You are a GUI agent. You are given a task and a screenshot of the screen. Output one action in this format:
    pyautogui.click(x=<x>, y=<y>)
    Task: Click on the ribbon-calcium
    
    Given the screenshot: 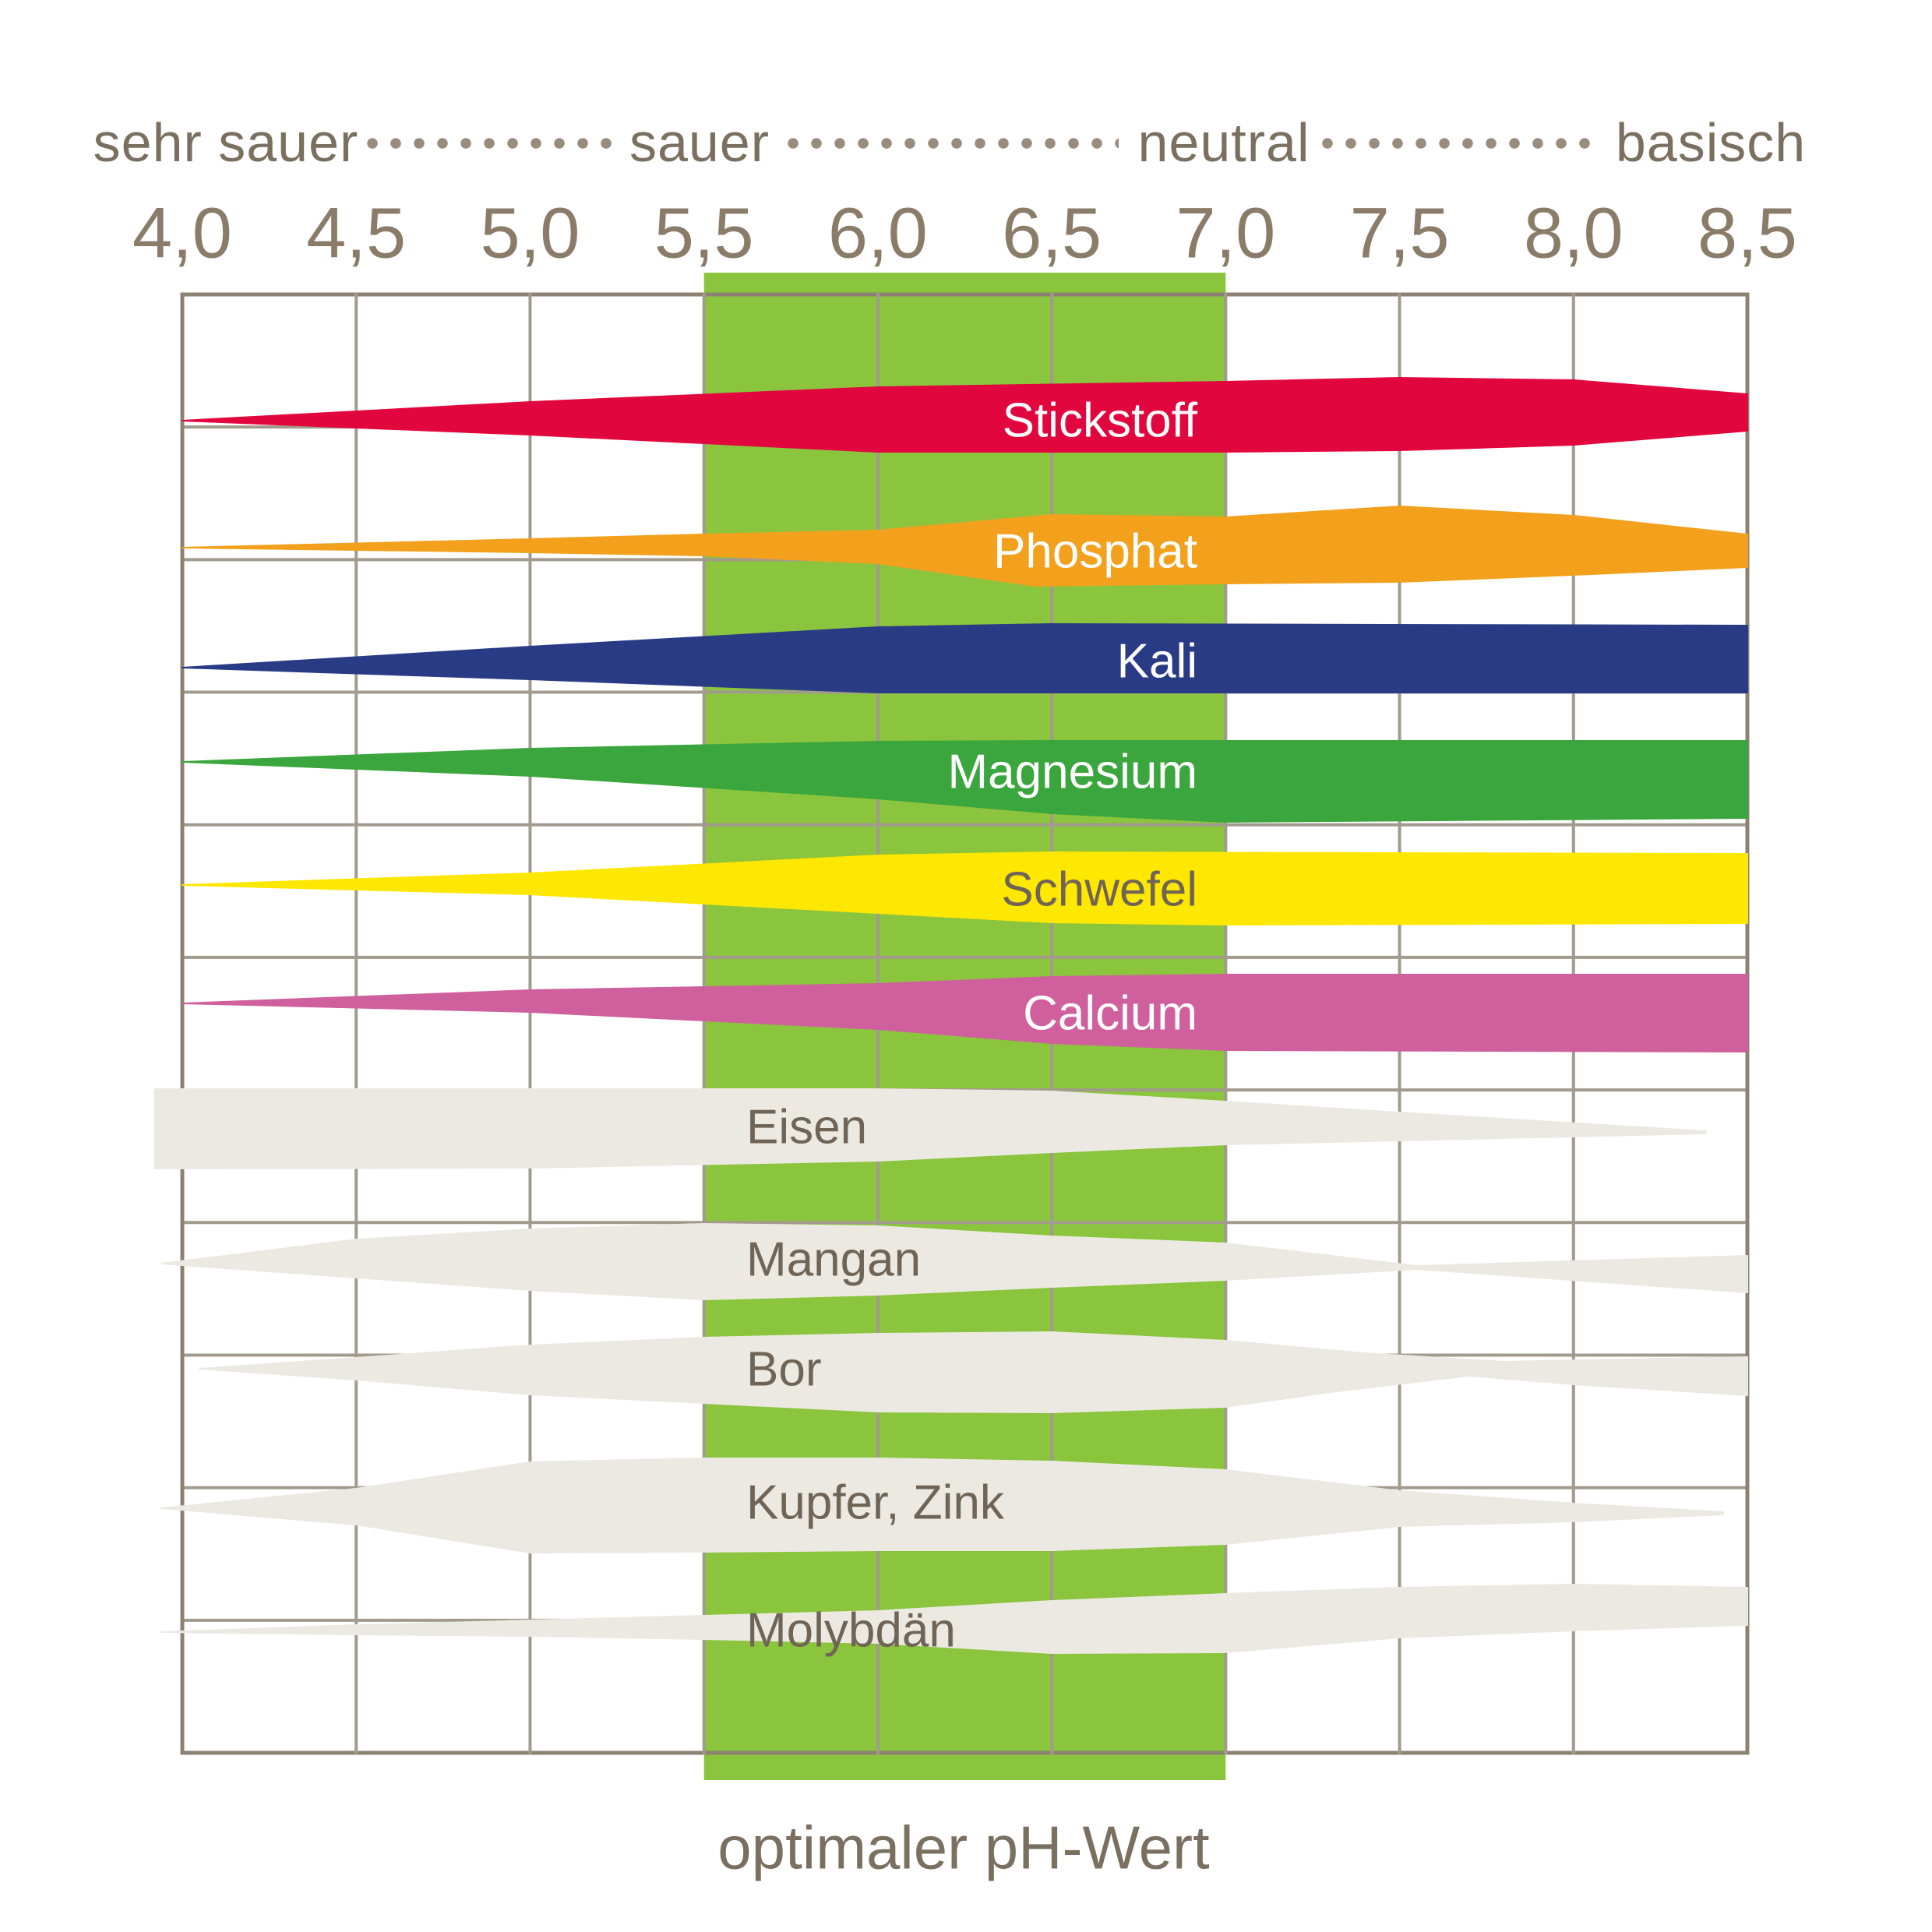 What is the action you would take?
    pyautogui.click(x=965, y=1013)
    